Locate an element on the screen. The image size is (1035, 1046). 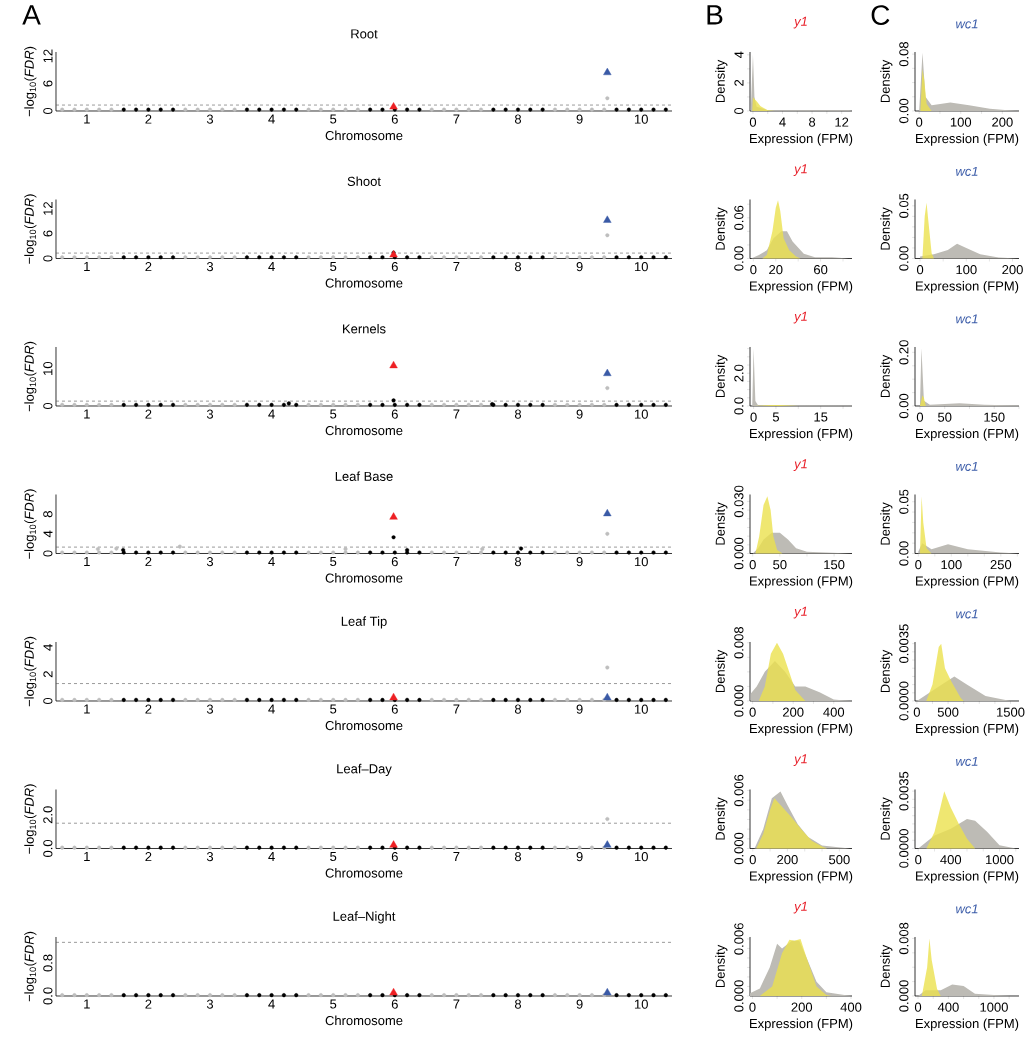
x-tick-label: 5 is located at coordinates (333, 709).